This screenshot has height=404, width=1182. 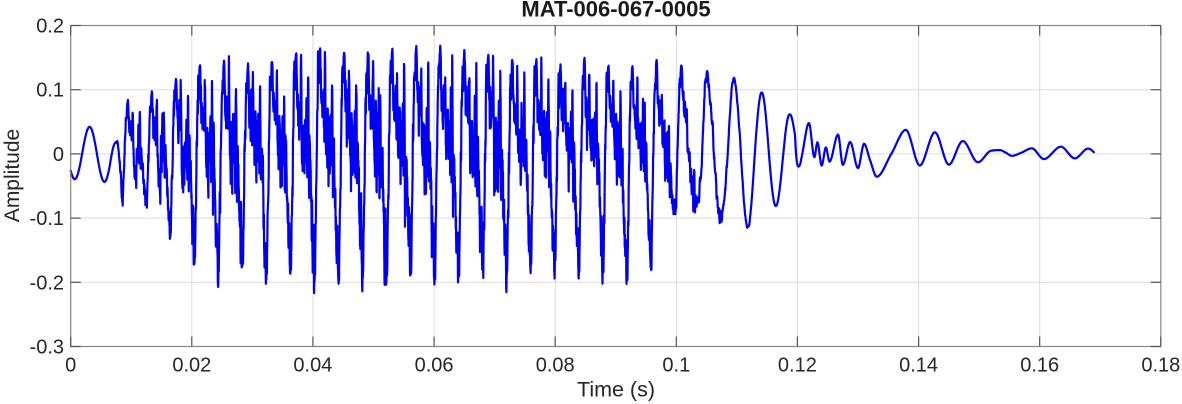 What do you see at coordinates (918, 366) in the screenshot?
I see `svg-text: 0.14` at bounding box center [918, 366].